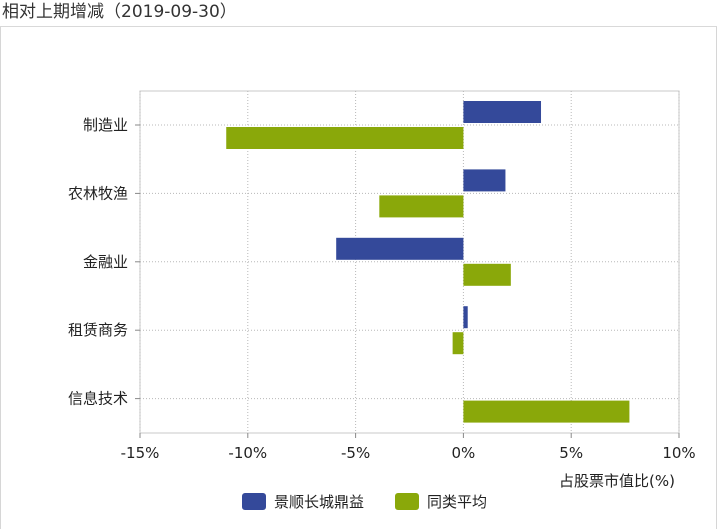  Describe the element at coordinates (464, 453) in the screenshot. I see `x-tick-label: 0%` at that location.